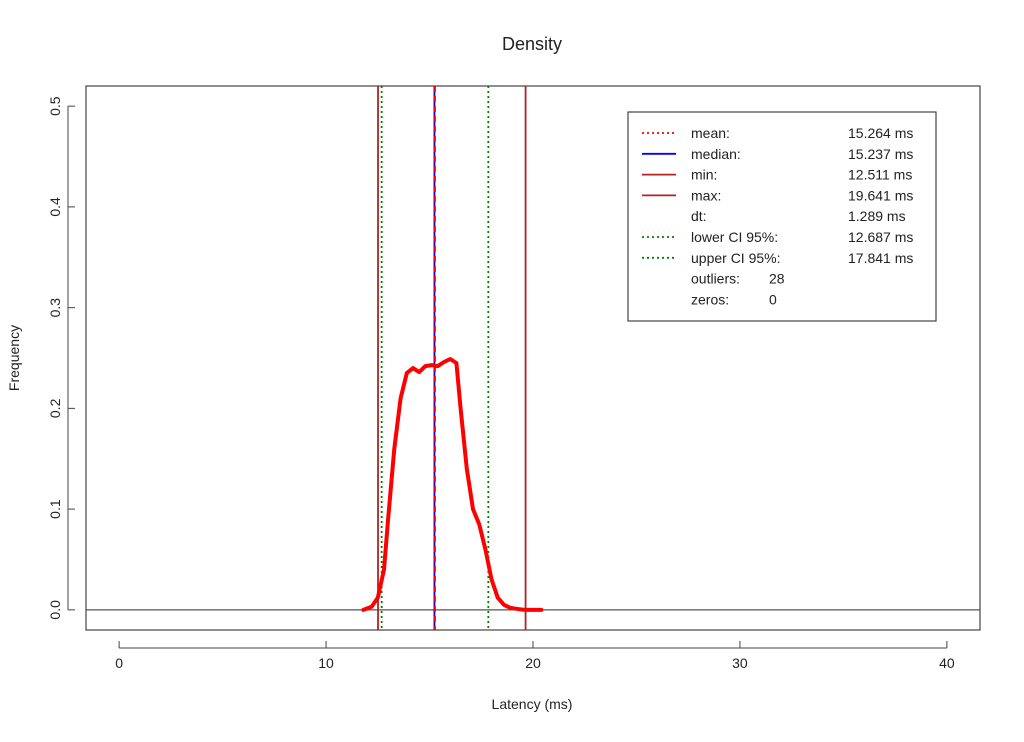  What do you see at coordinates (533, 663) in the screenshot?
I see `x-tick-label: 20` at bounding box center [533, 663].